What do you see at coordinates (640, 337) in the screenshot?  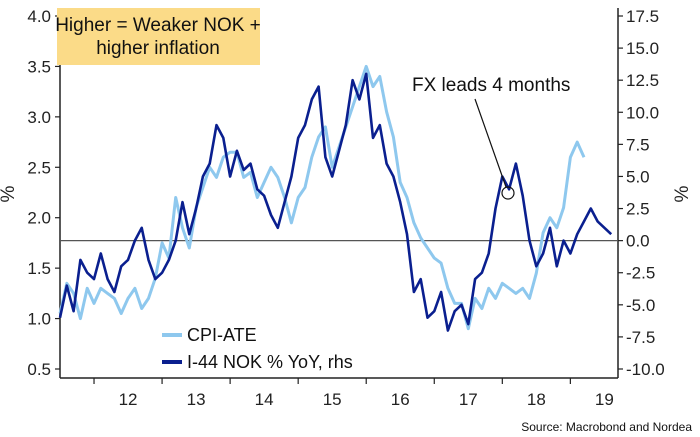 I see `right-tick-label: -7.5` at bounding box center [640, 337].